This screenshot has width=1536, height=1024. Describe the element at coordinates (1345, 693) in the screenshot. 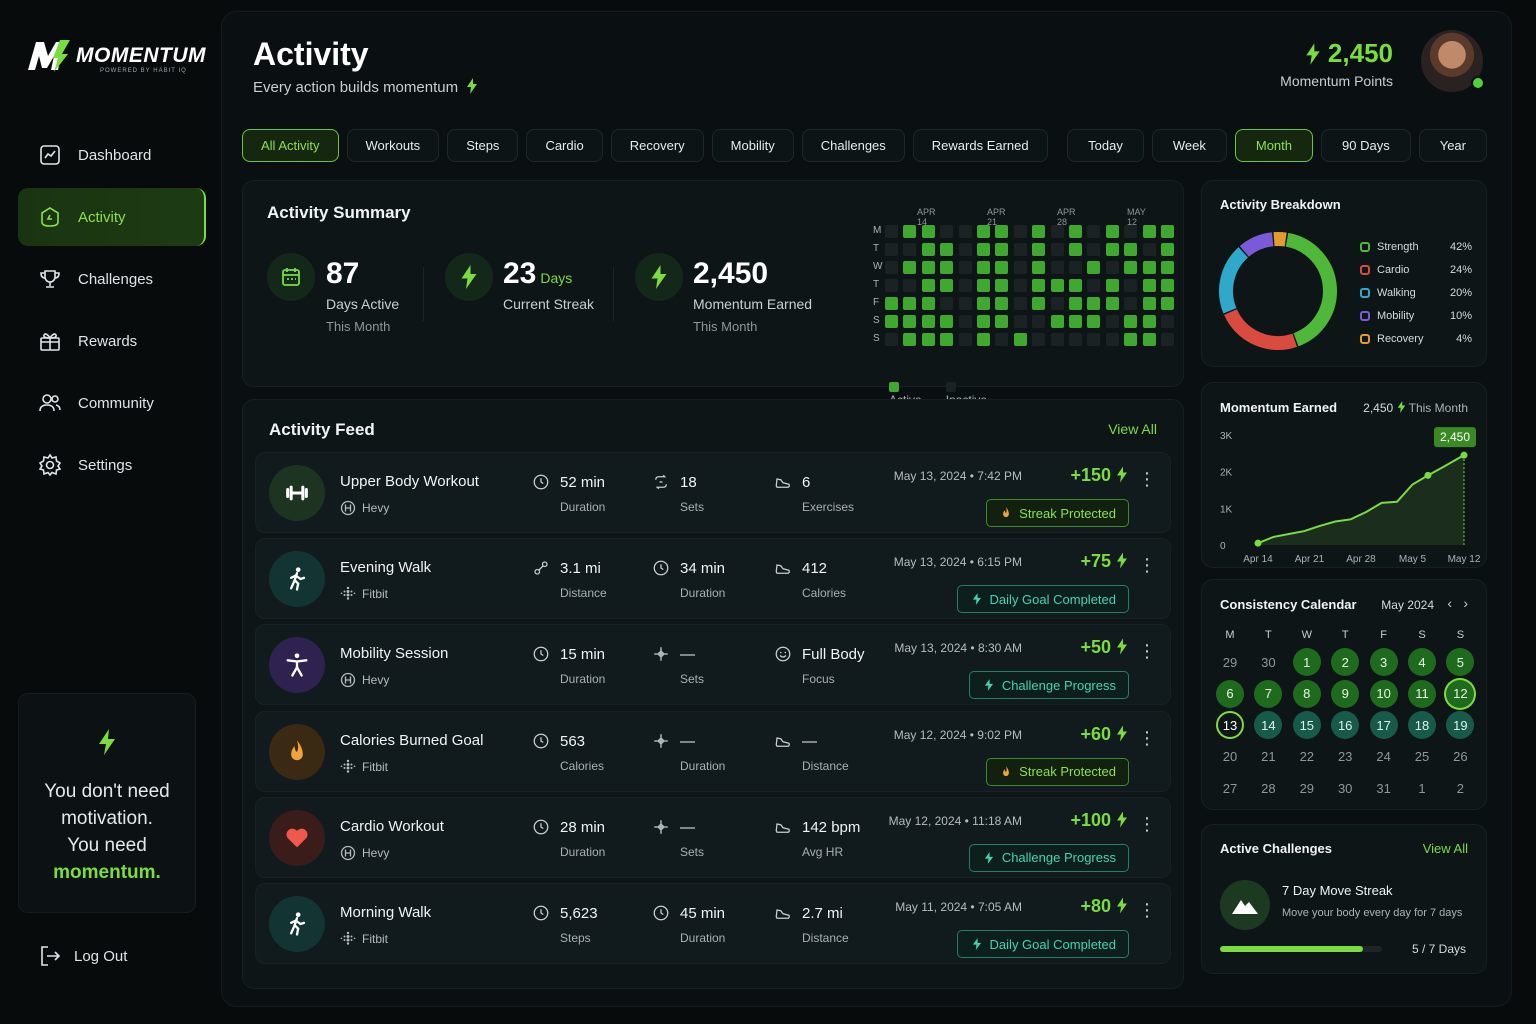

I see `calendar-day: 9` at that location.